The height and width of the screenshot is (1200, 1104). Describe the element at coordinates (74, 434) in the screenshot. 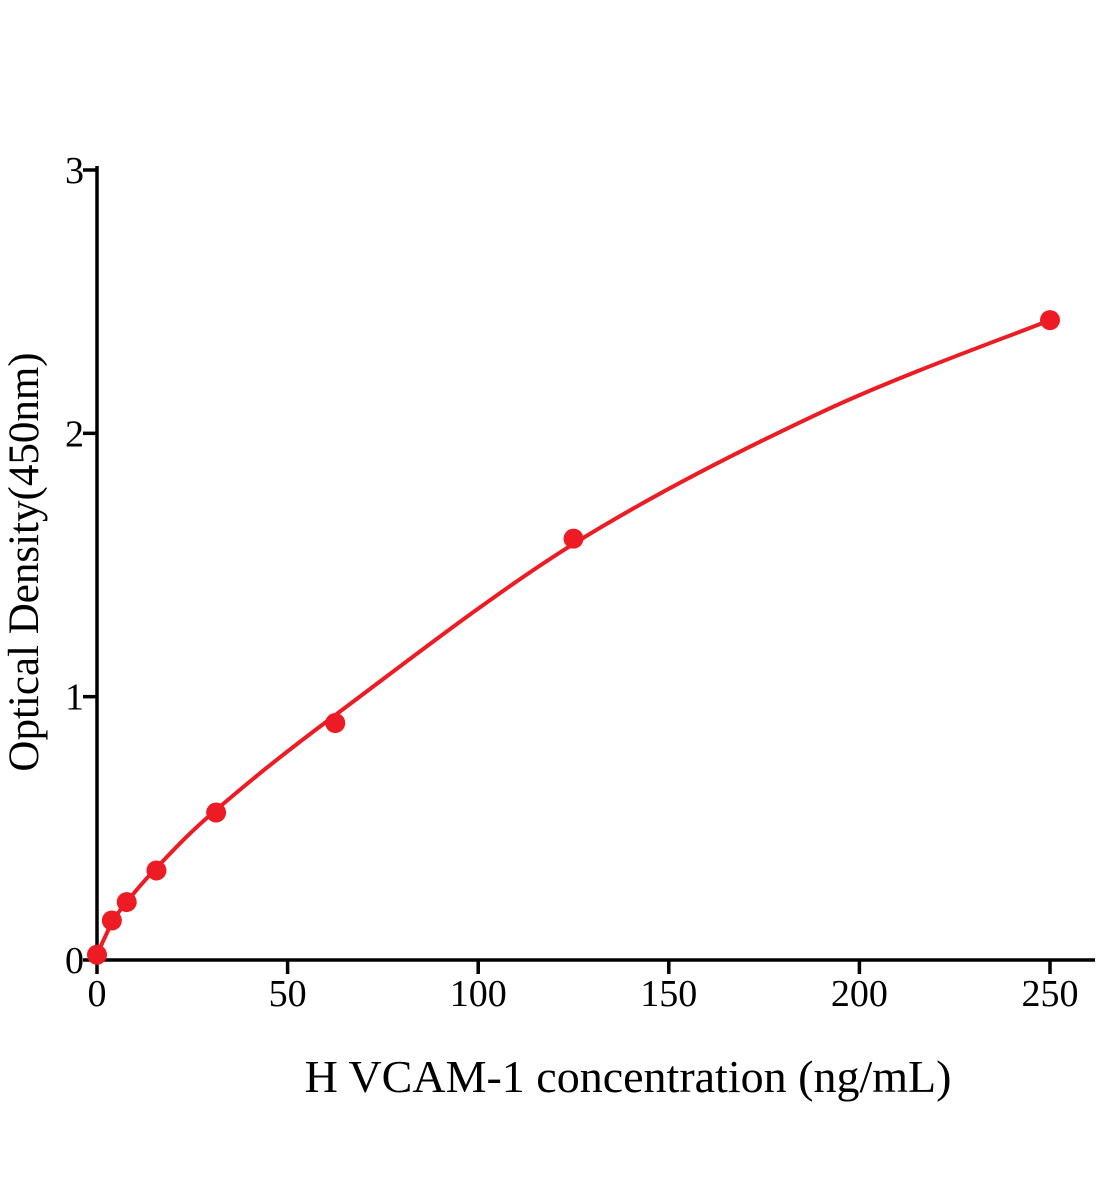

I see `y-tick-label: 2` at that location.